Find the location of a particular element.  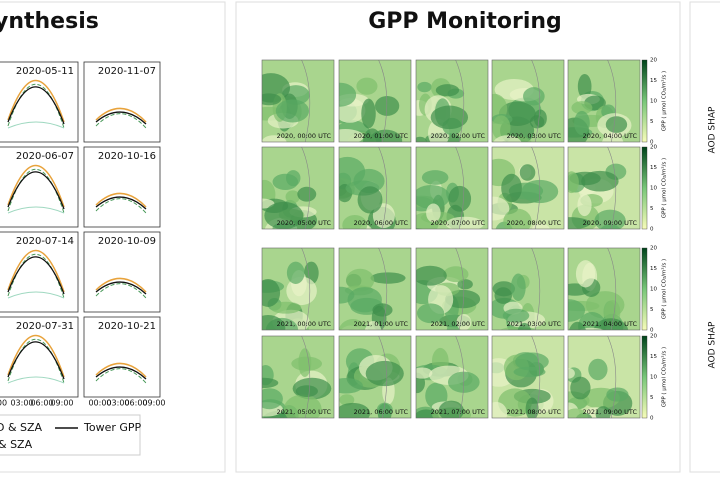

plot-date: 2020-05-11 is located at coordinates (45, 71).